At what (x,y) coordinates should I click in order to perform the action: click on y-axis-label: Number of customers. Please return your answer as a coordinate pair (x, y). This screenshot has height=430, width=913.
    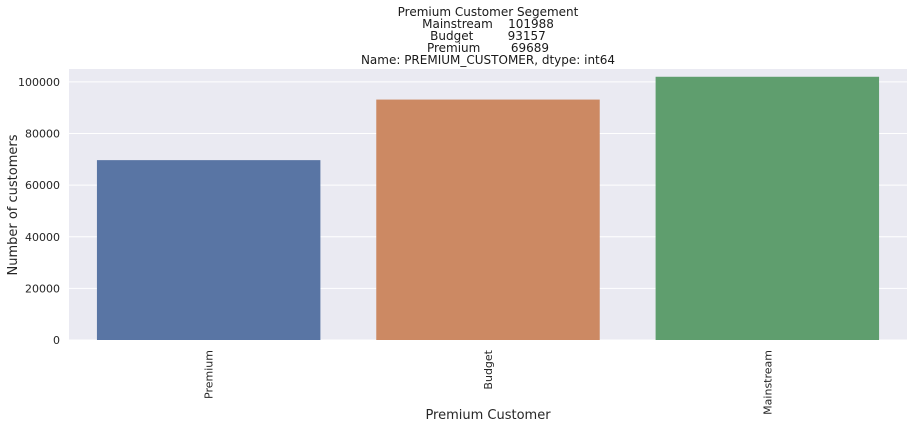
    Looking at the image, I should click on (13, 204).